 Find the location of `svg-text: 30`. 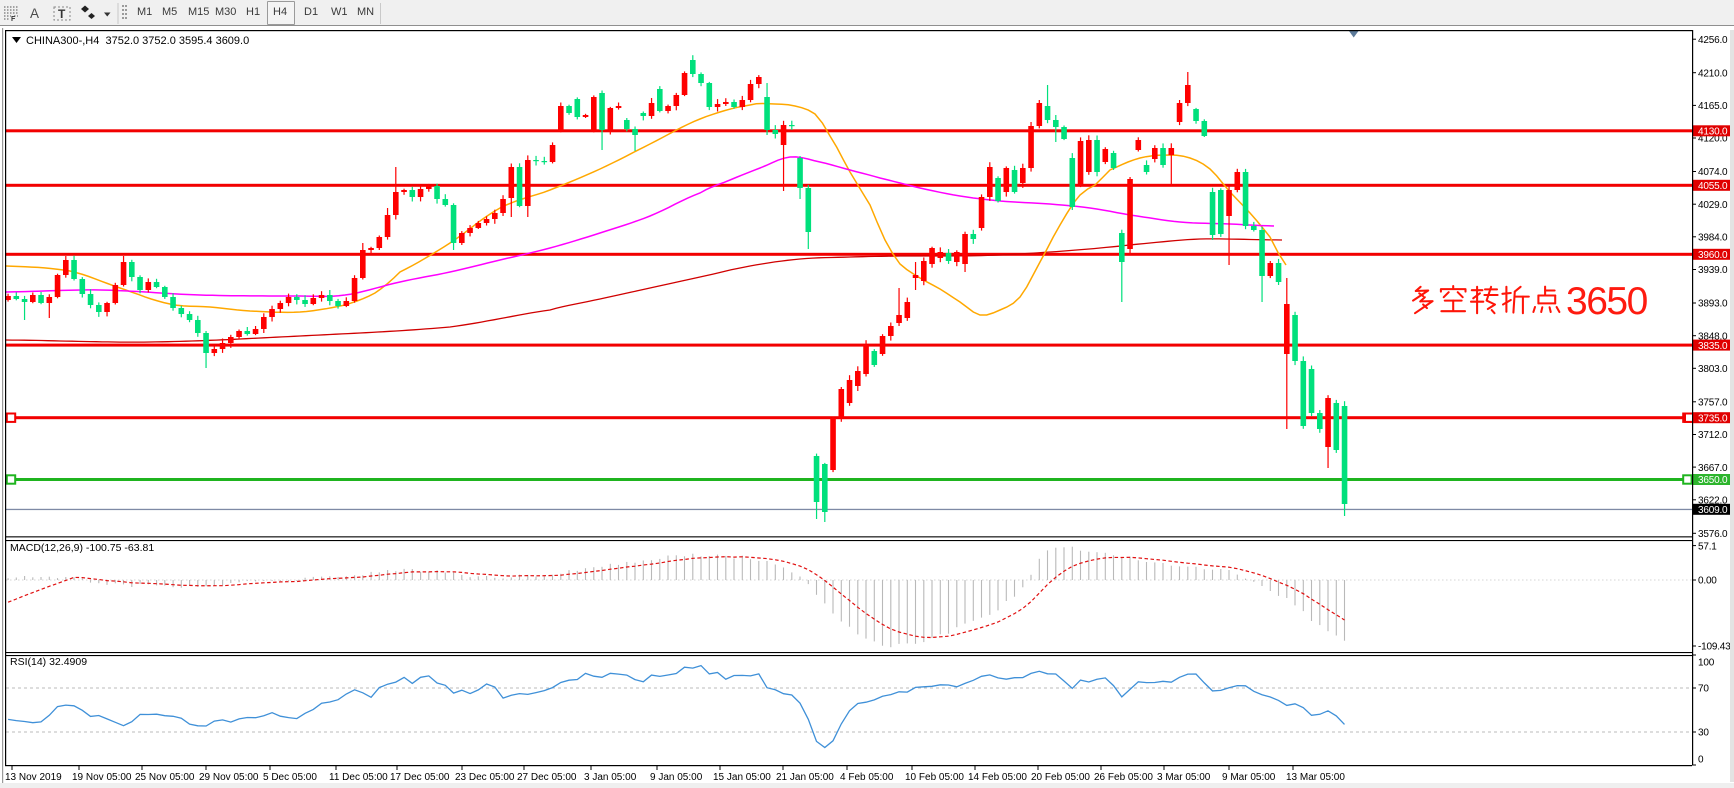

svg-text: 30 is located at coordinates (1703, 733).